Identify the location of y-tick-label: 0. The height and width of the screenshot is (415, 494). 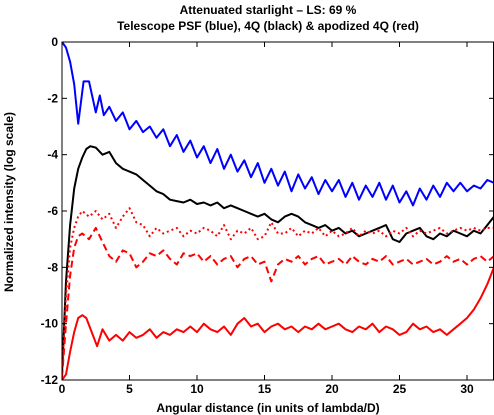
(54, 42).